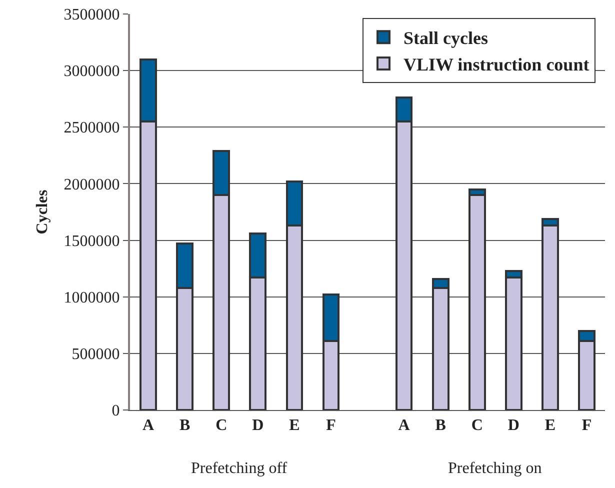  Describe the element at coordinates (446, 38) in the screenshot. I see `legend-label: Stall cycles` at that location.